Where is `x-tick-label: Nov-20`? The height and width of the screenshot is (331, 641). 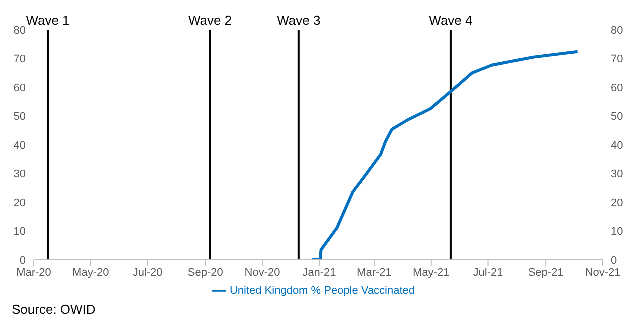
x-tick-label: Nov-20 is located at coordinates (262, 272).